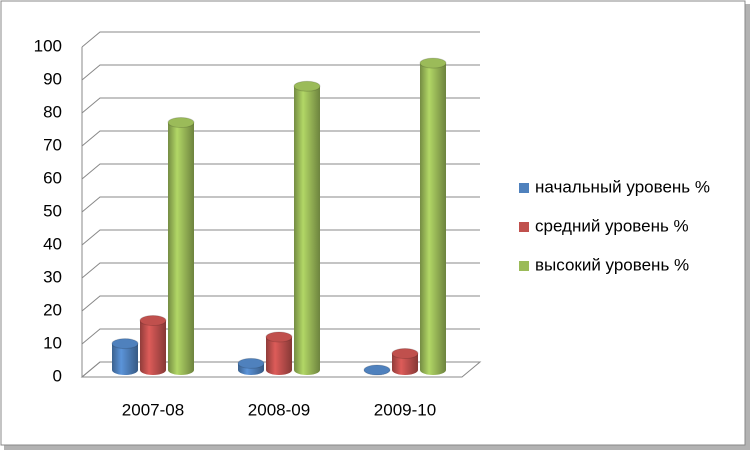  Describe the element at coordinates (52, 210) in the screenshot. I see `y-tick-label: 50` at that location.